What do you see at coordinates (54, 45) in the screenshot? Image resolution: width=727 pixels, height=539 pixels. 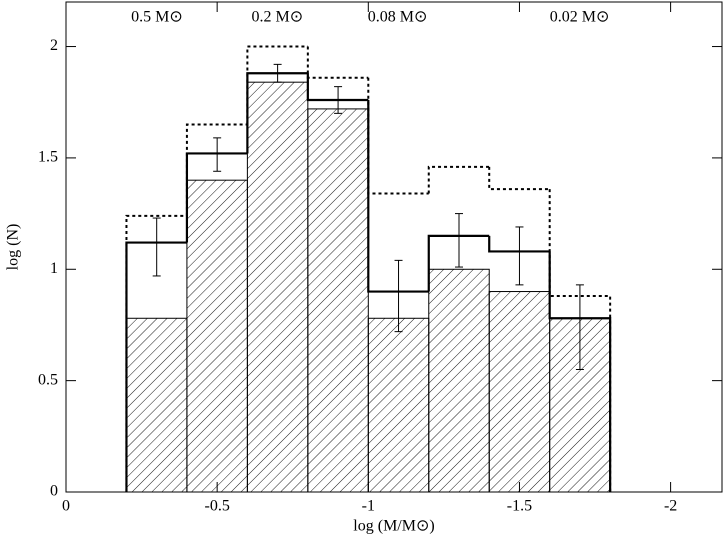 I see `y-tick-label: 2` at bounding box center [54, 45].